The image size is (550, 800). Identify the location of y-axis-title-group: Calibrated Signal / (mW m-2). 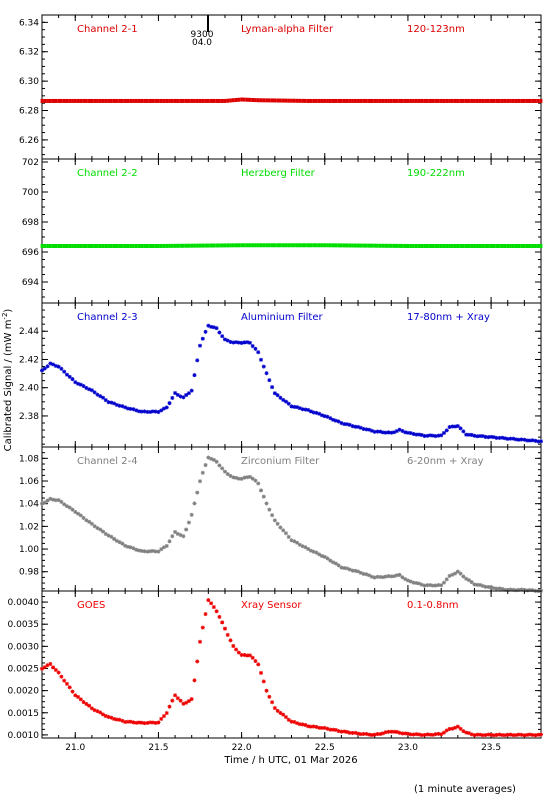
(7, 380).